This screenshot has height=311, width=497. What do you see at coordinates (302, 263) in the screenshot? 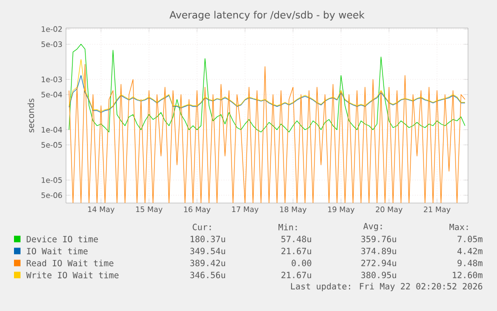
I see `text: 0.00` at bounding box center [302, 263].